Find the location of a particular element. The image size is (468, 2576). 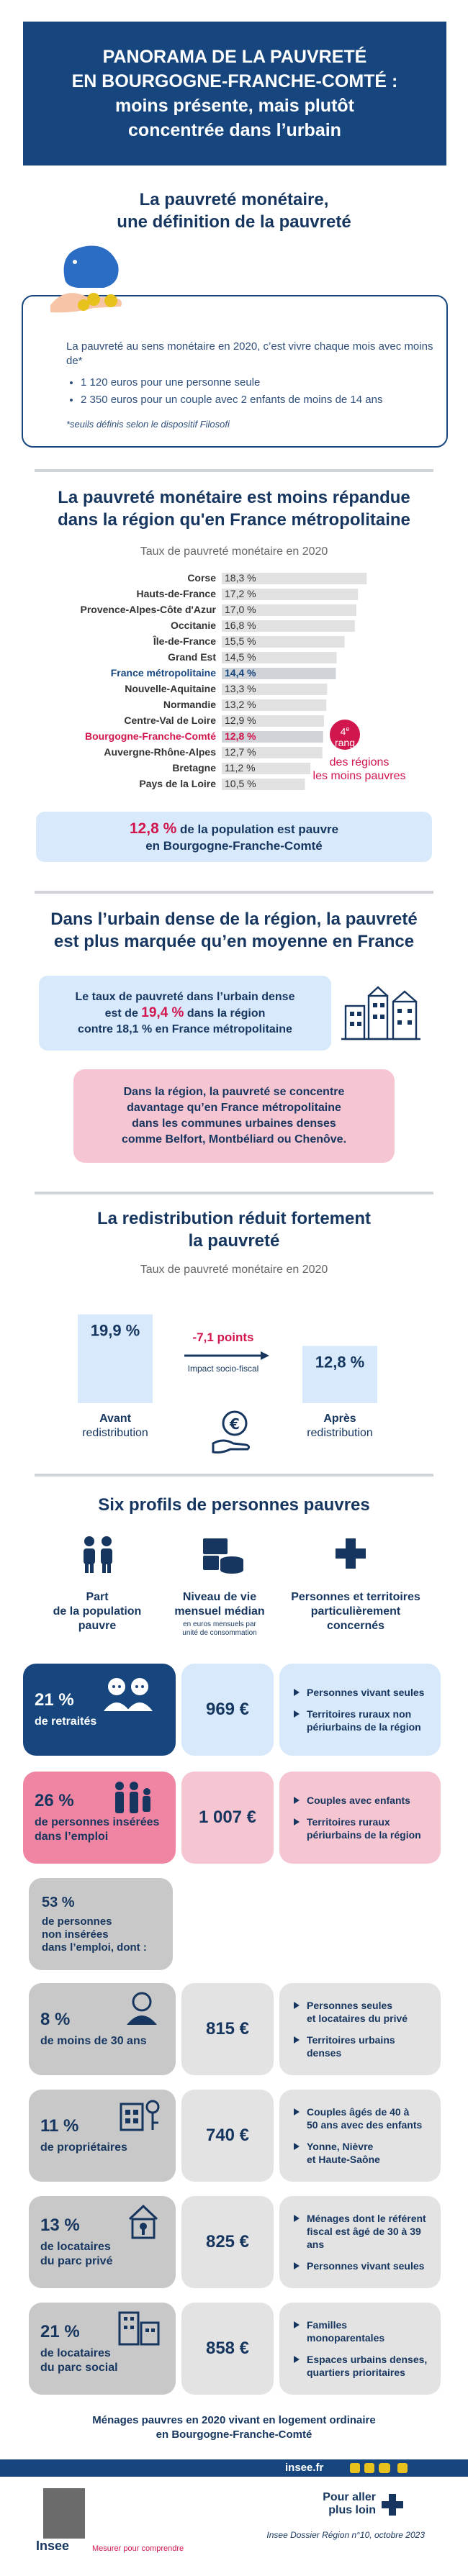

tick-label: Pays de la Loire is located at coordinates (177, 784).